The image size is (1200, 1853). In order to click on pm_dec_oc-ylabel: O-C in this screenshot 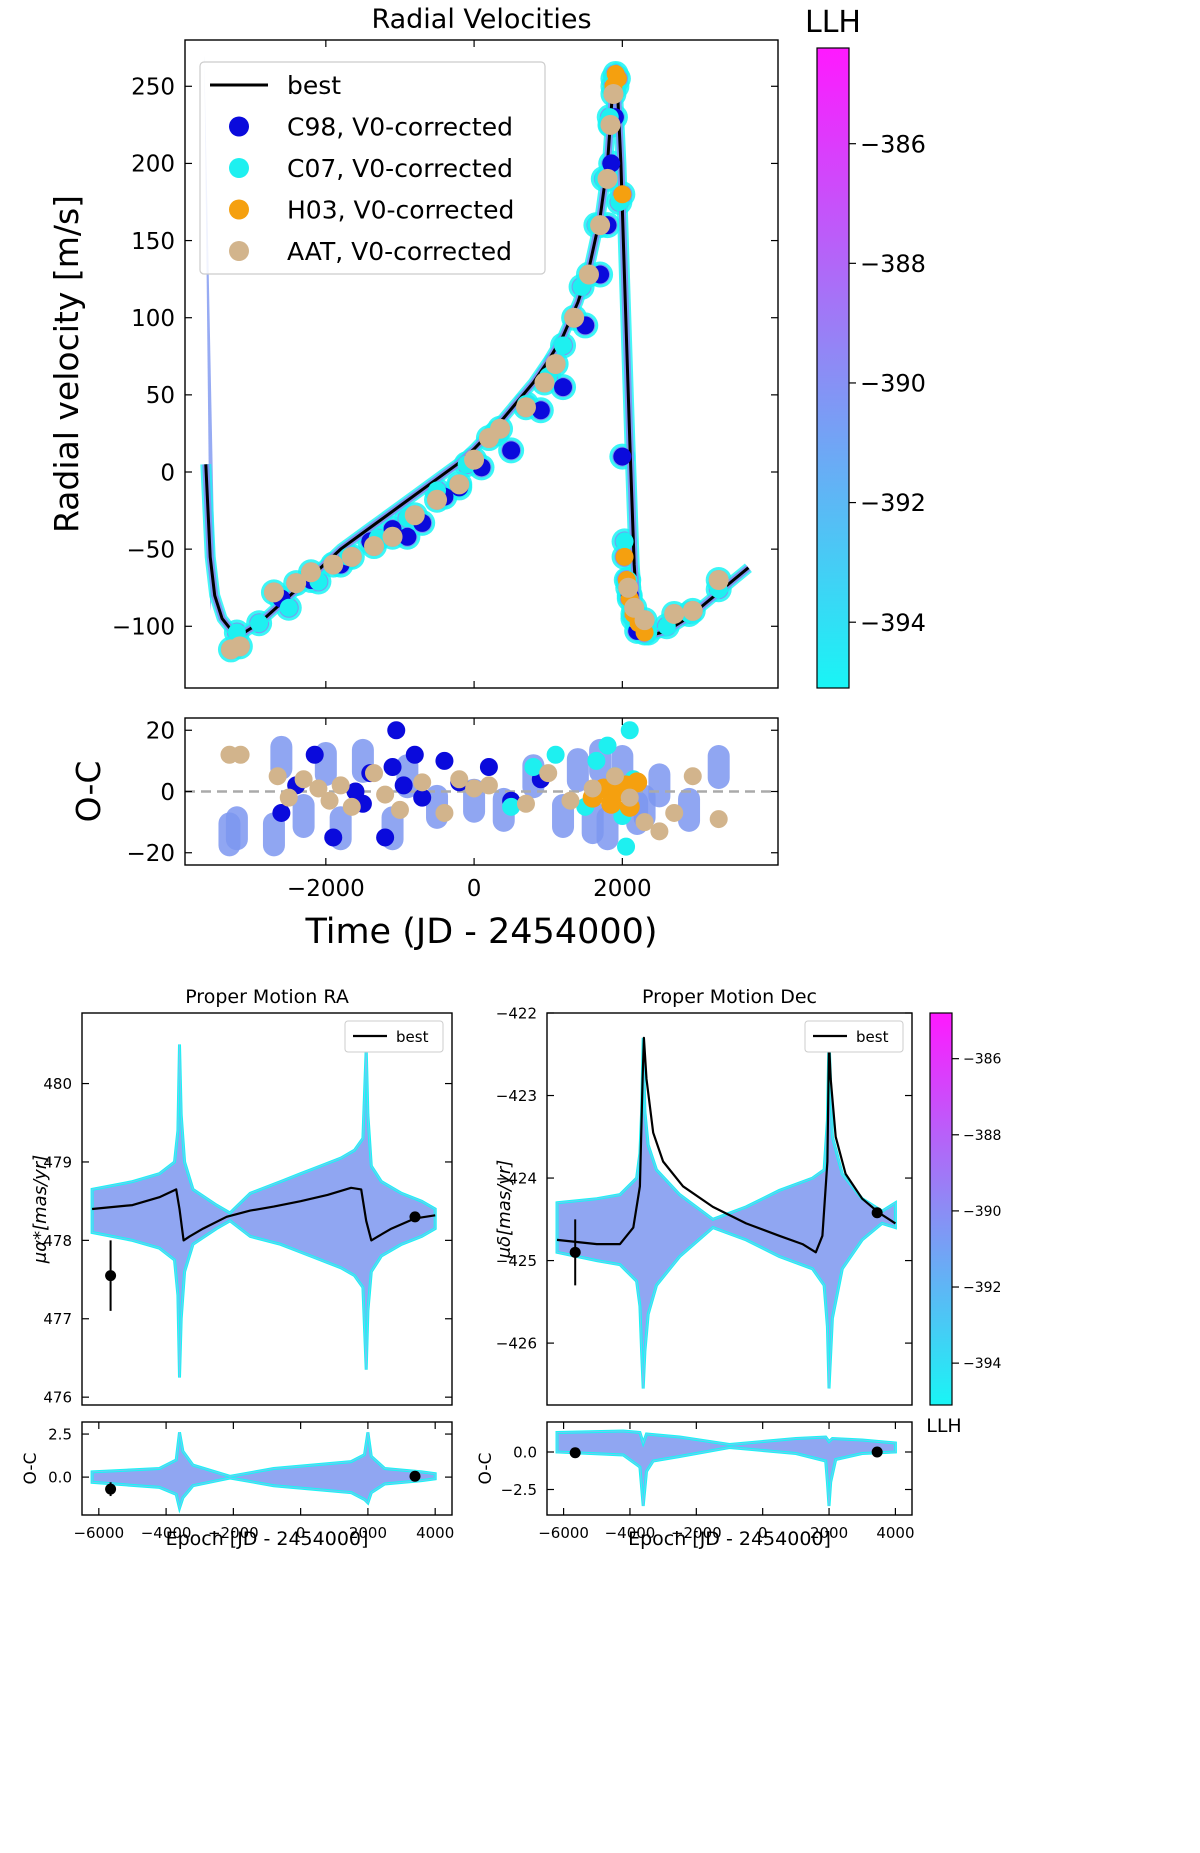, I will do `click(486, 1469)`.